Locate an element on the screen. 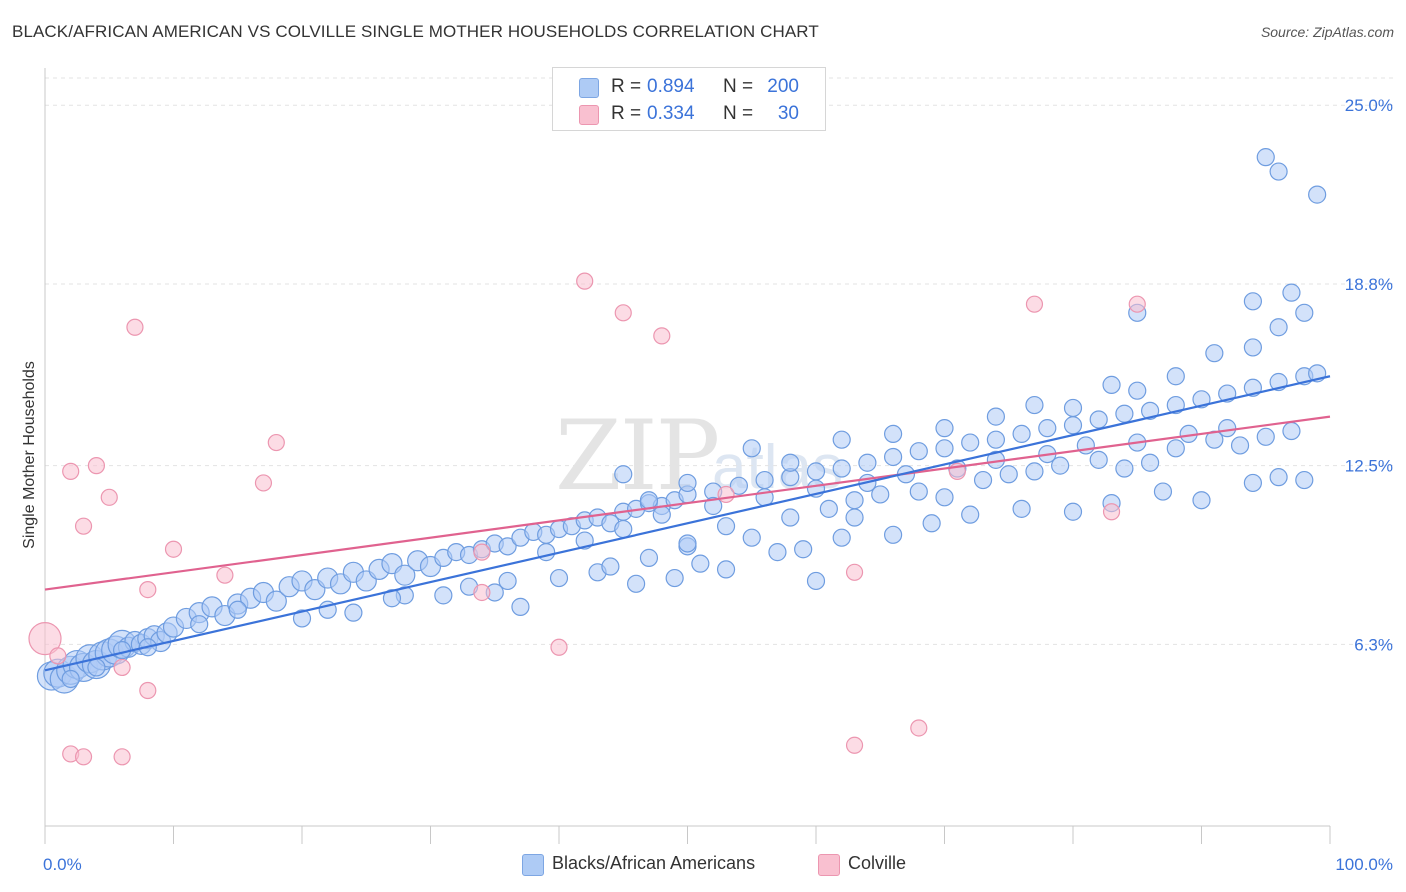 Image resolution: width=1406 pixels, height=892 pixels. legend-n-value: 30 is located at coordinates (788, 113).